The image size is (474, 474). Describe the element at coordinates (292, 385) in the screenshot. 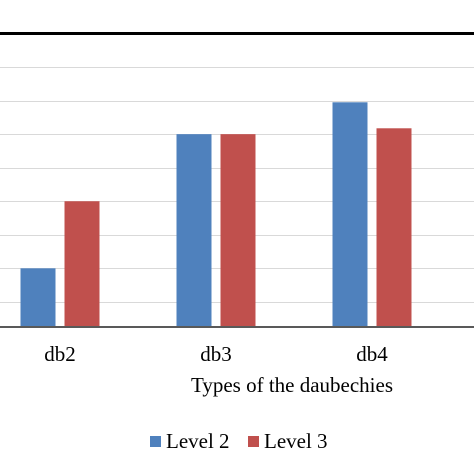

I see `x-axis-title: Types of the daubechies` at that location.